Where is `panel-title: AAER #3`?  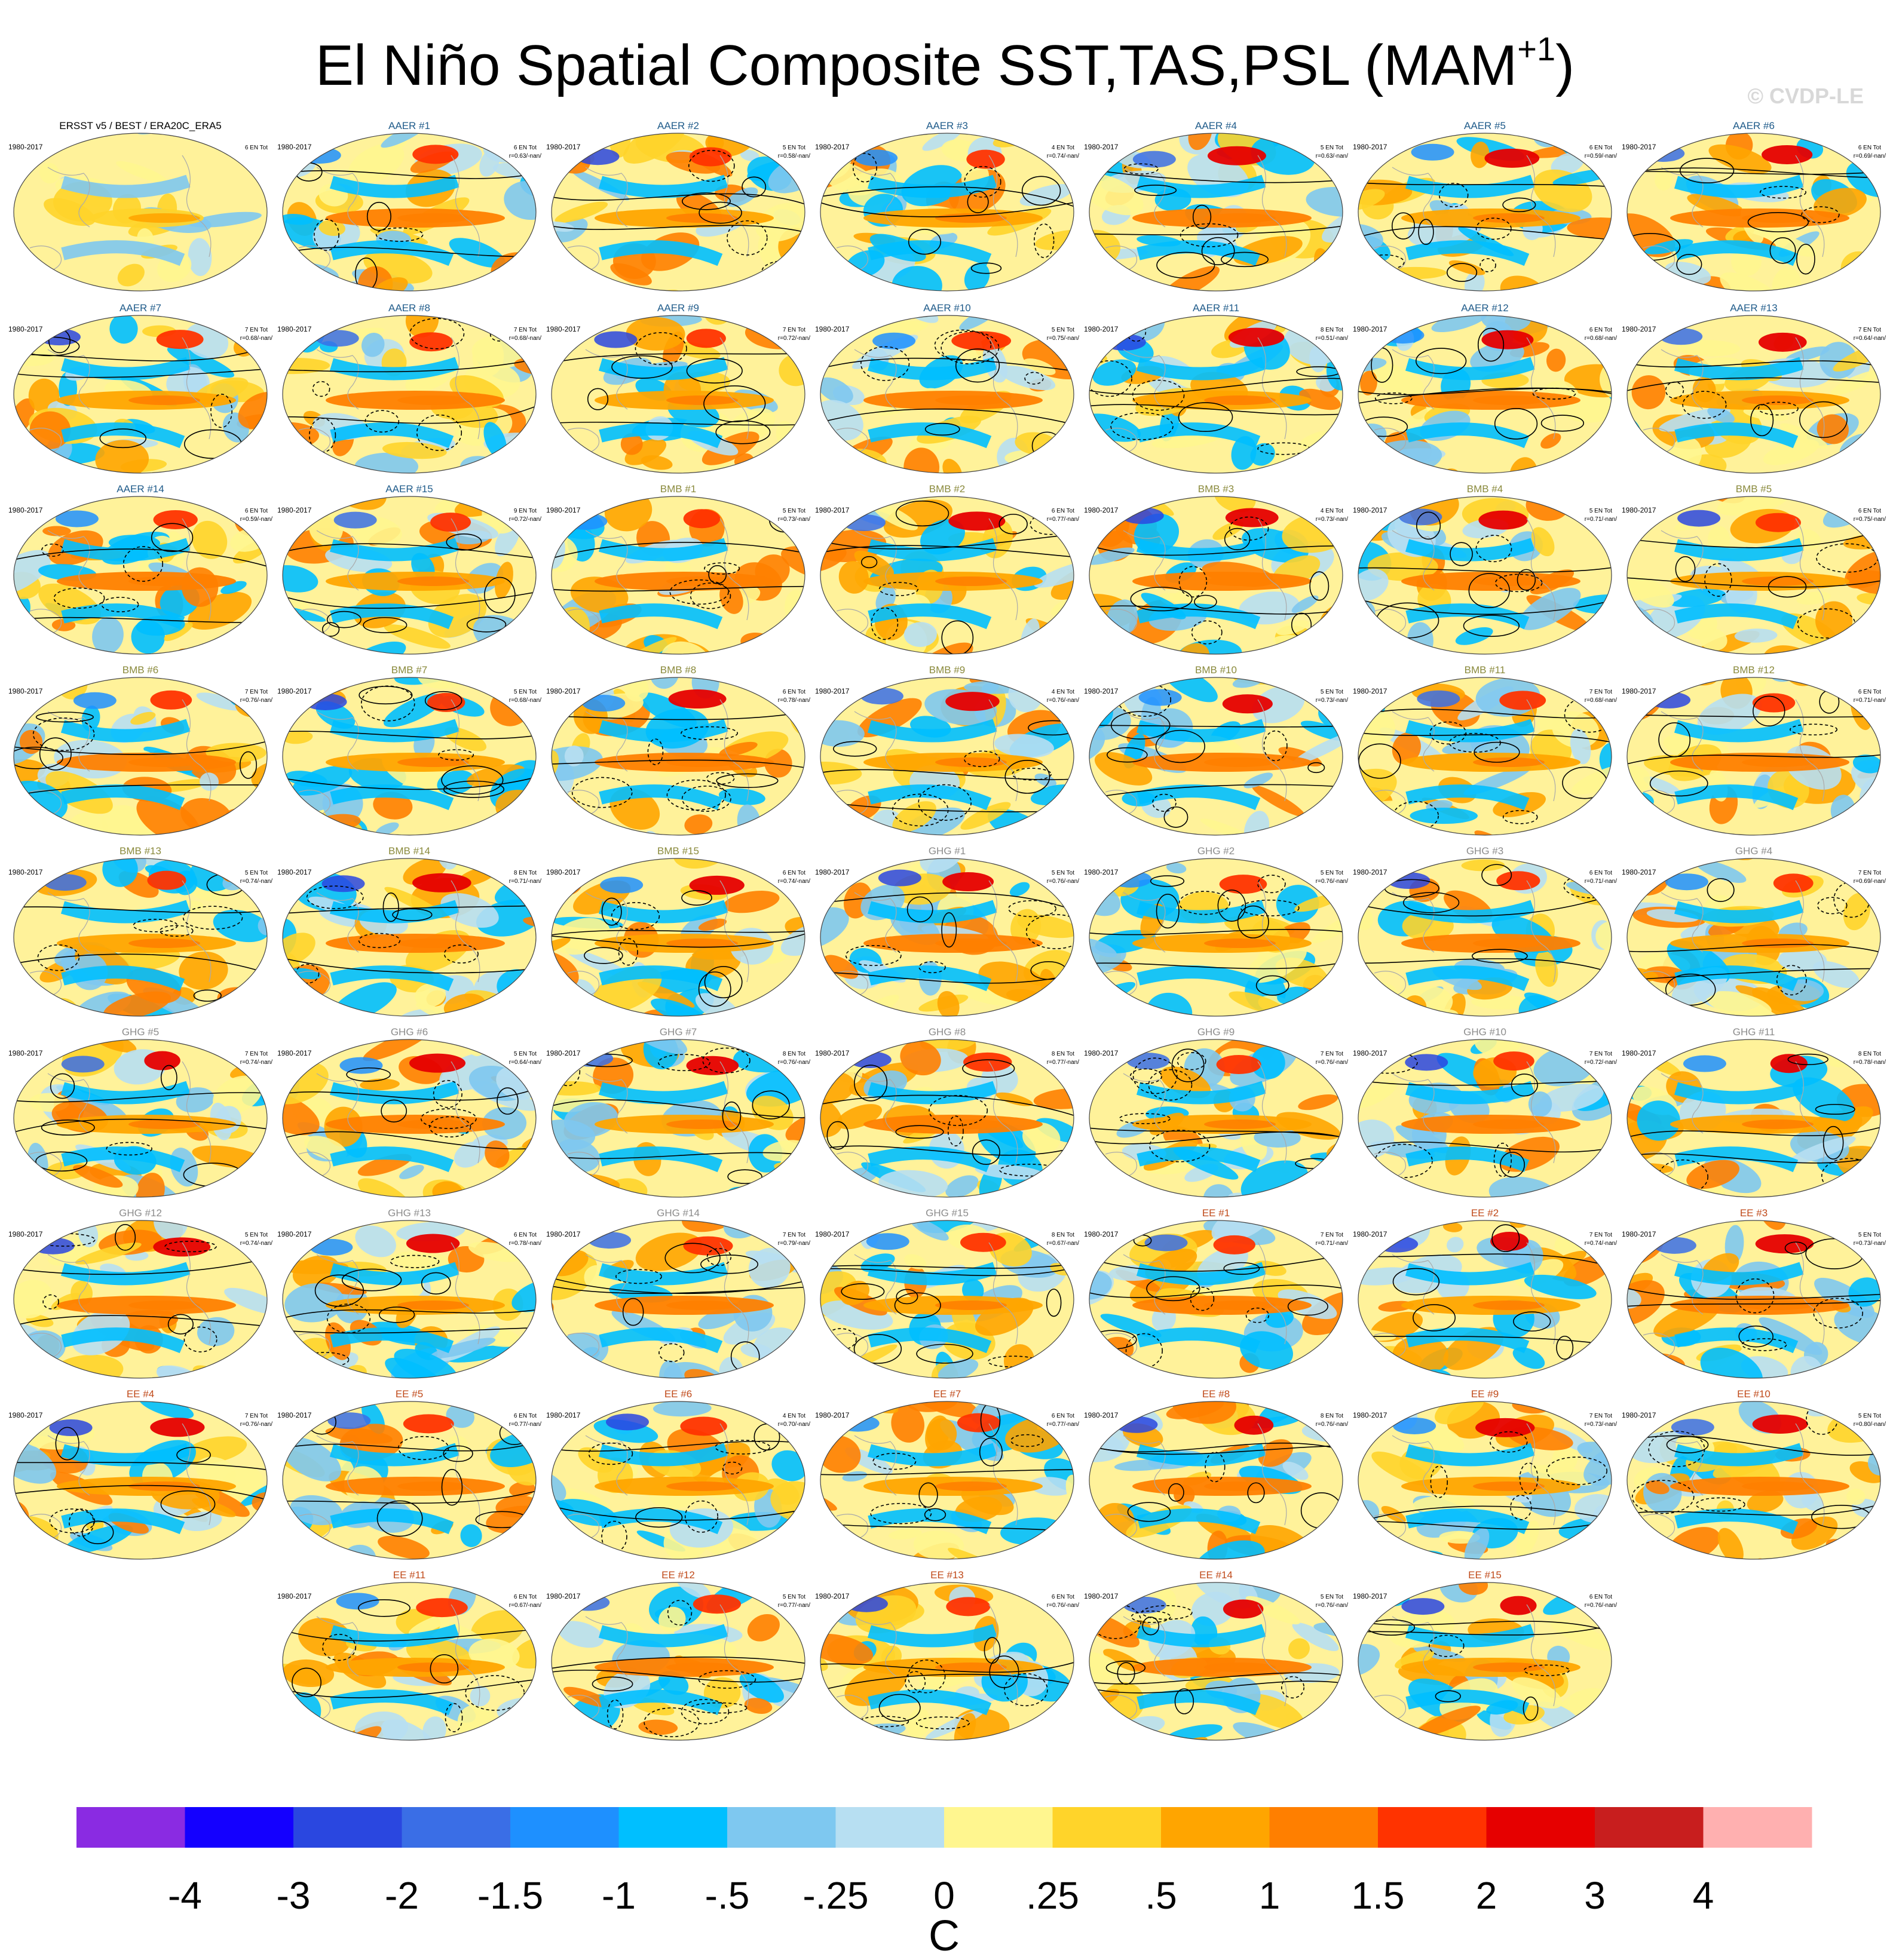
panel-title: AAER #3 is located at coordinates (947, 125).